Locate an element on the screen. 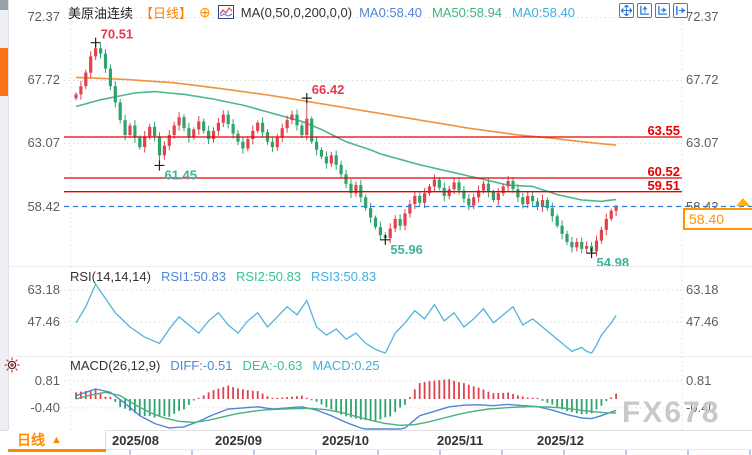  rsi-panel is located at coordinates (346, 318).